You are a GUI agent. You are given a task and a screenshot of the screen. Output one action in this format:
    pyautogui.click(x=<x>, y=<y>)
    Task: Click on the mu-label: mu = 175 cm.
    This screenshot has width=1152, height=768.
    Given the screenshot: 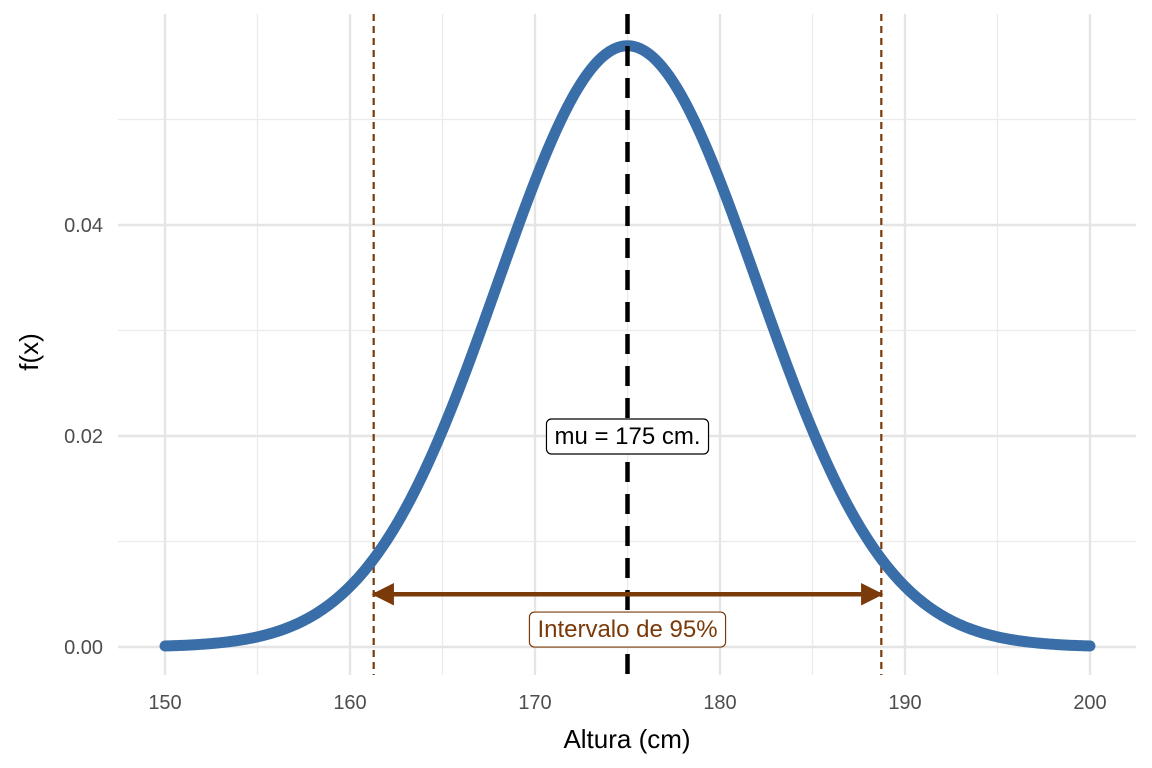 What is the action you would take?
    pyautogui.click(x=627, y=436)
    